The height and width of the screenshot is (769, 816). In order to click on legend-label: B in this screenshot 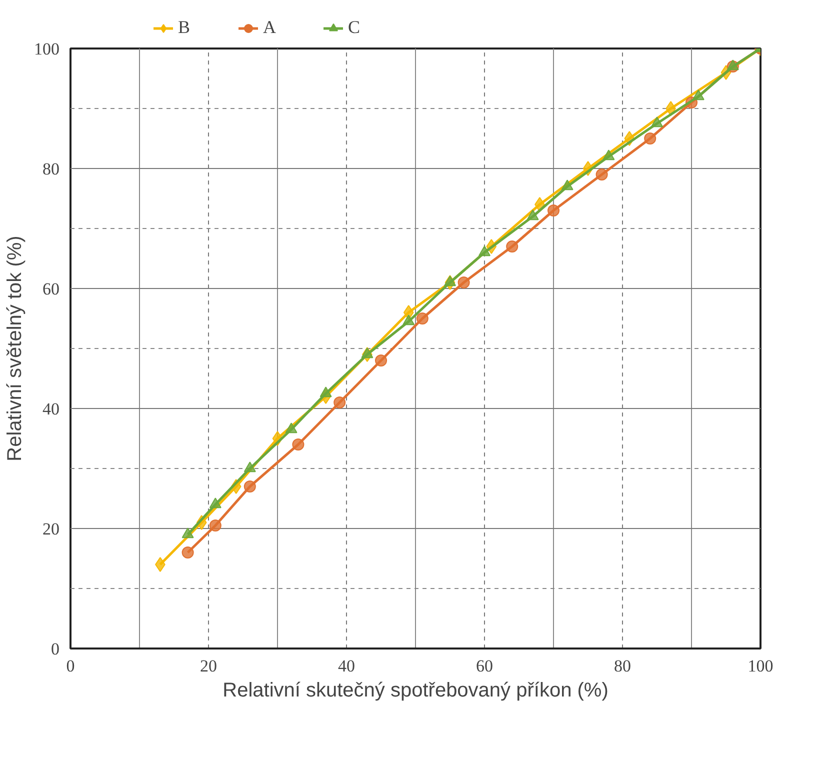, I will do `click(185, 27)`.